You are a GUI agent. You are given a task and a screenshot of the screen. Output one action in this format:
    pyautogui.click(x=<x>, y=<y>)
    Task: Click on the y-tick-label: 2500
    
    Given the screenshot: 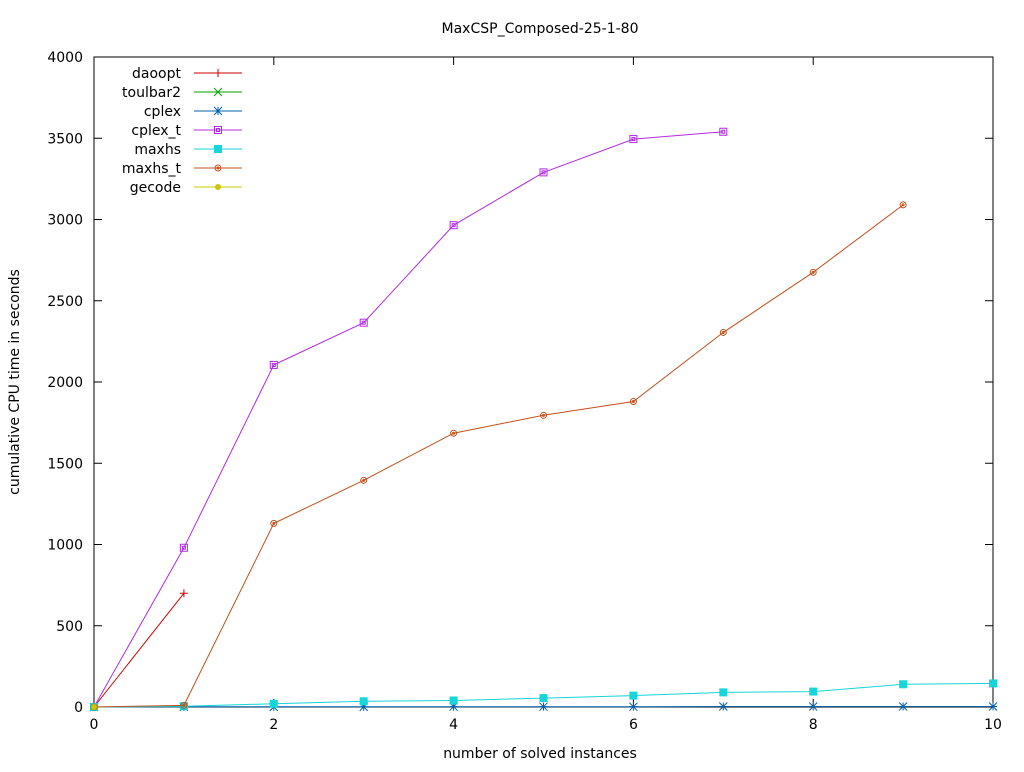 What is the action you would take?
    pyautogui.click(x=65, y=302)
    